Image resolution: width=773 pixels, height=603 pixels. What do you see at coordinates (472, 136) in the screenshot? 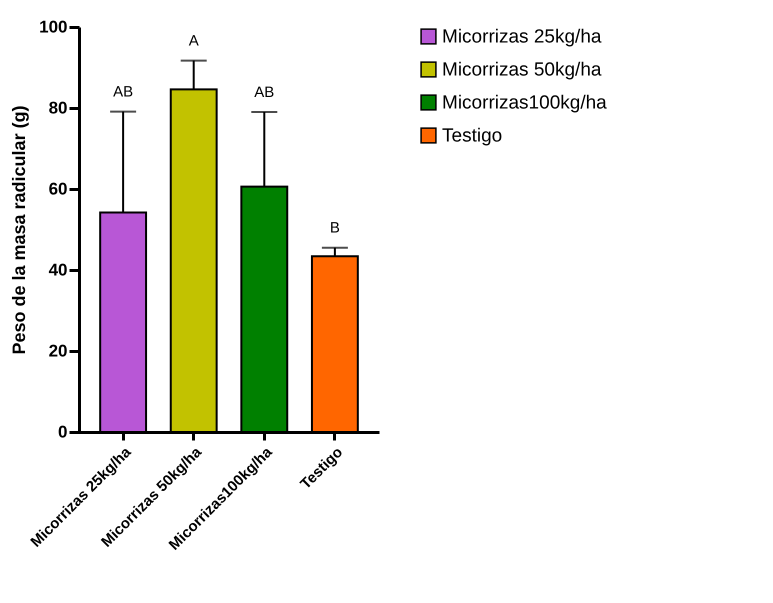
I see `legend-label: Testigo` at bounding box center [472, 136].